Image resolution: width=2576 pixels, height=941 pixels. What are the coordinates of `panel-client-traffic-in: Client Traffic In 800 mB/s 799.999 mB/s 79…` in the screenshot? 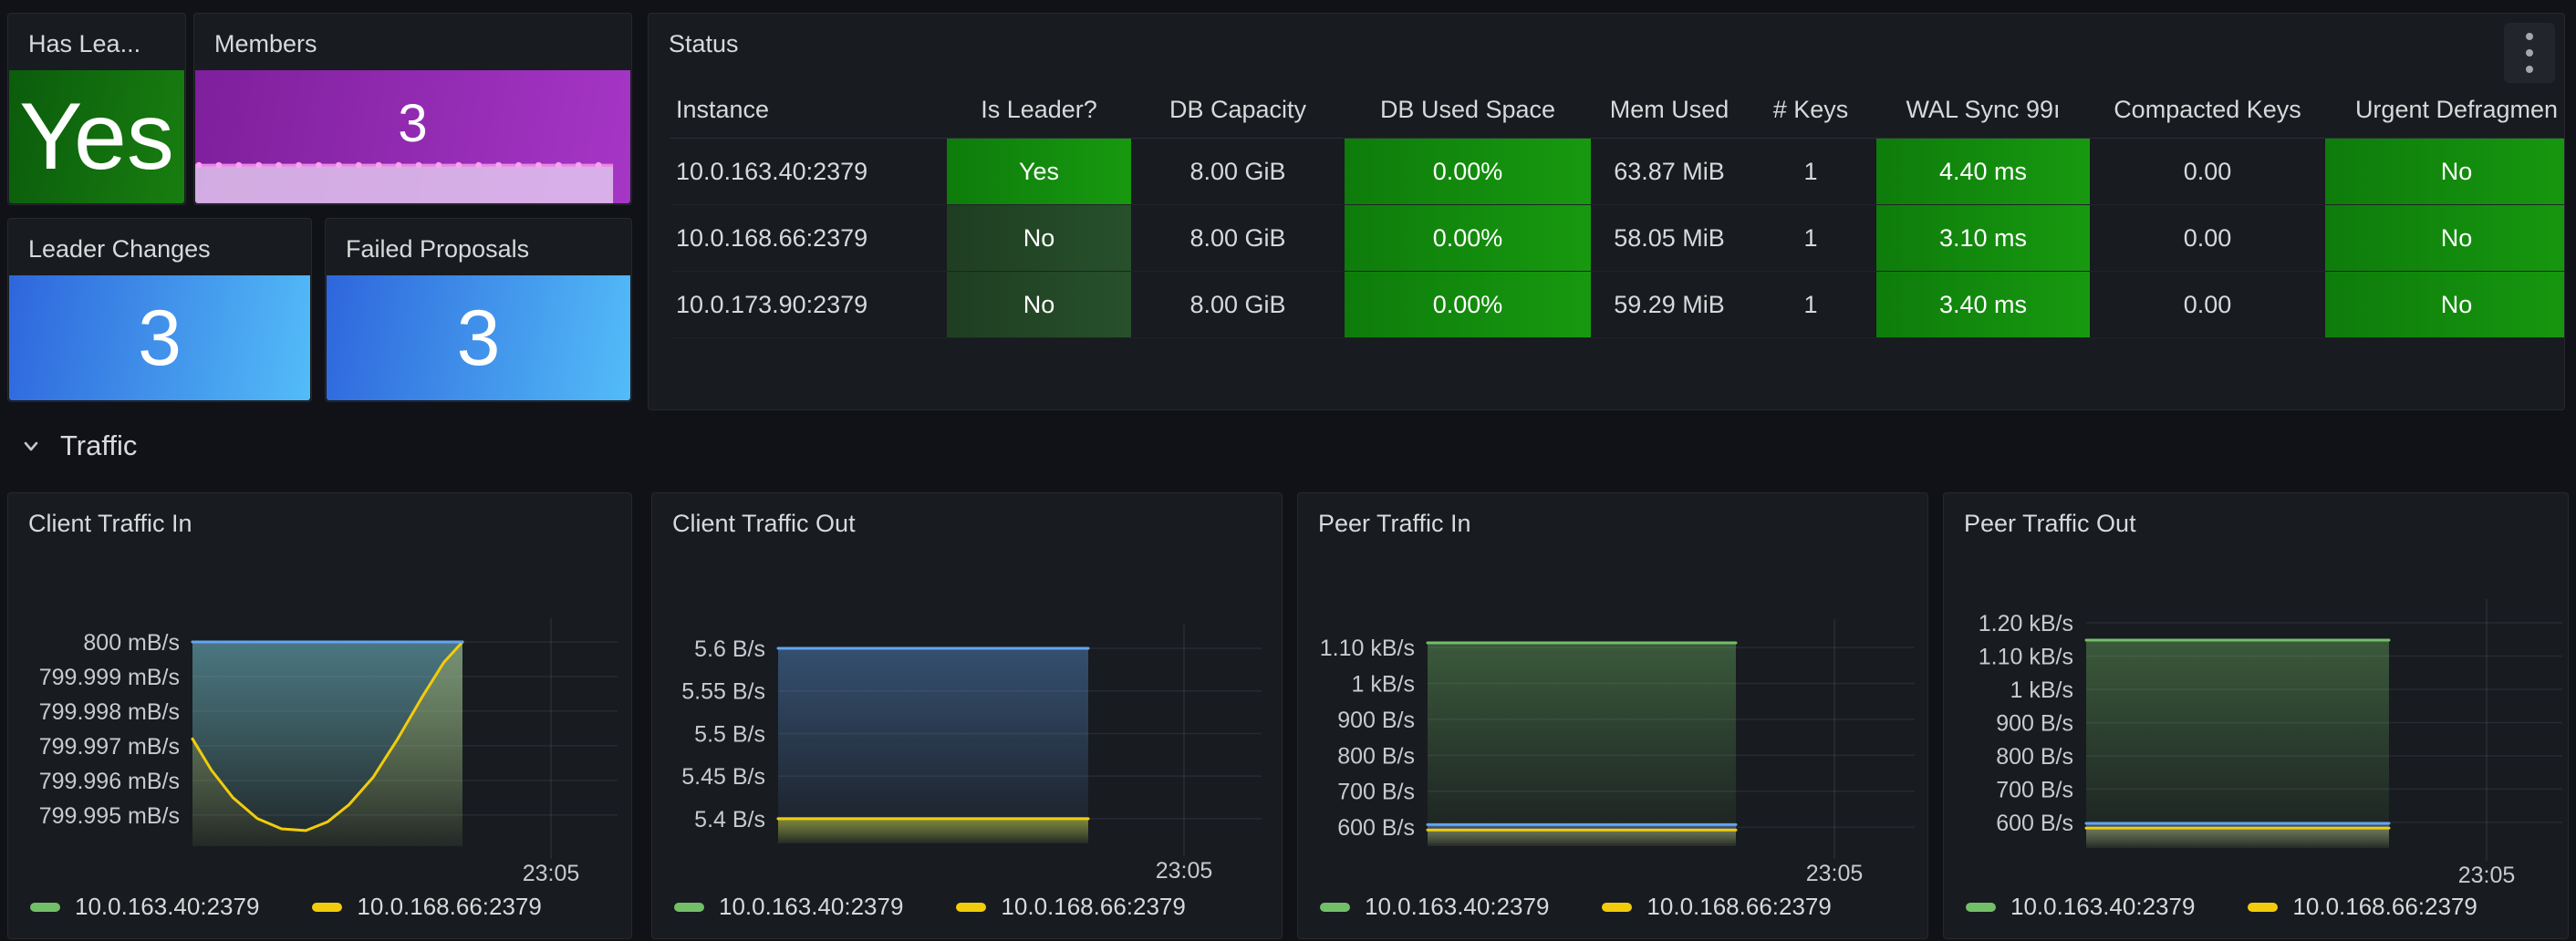 It's located at (319, 715).